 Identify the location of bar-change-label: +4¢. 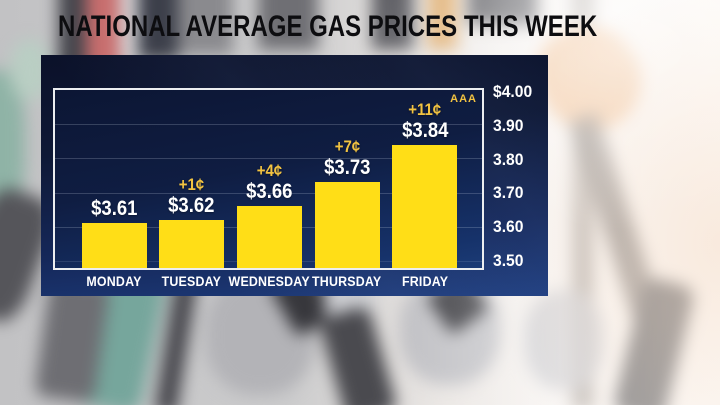
(269, 171).